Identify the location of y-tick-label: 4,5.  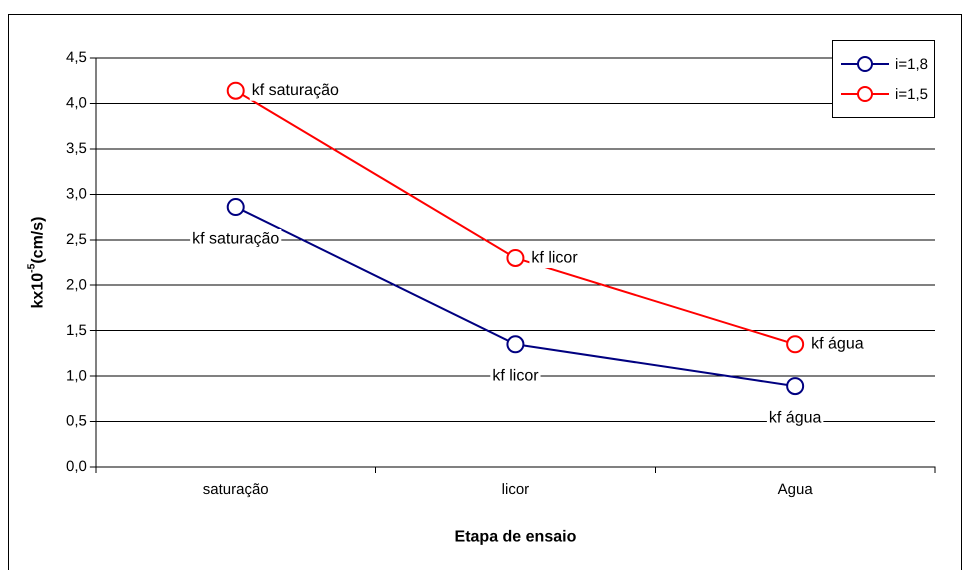
(76, 57).